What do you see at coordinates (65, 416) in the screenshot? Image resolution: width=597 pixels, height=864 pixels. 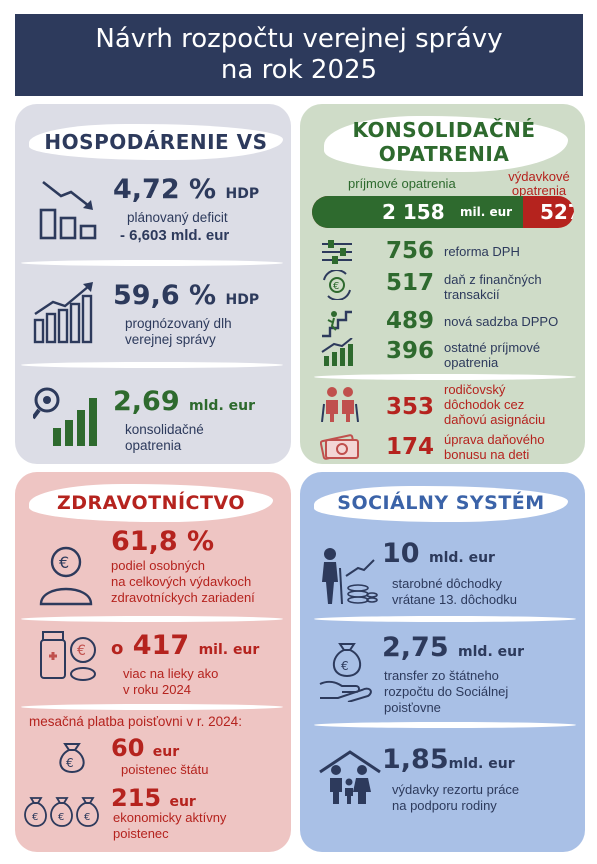 I see `gear-growth-icon` at bounding box center [65, 416].